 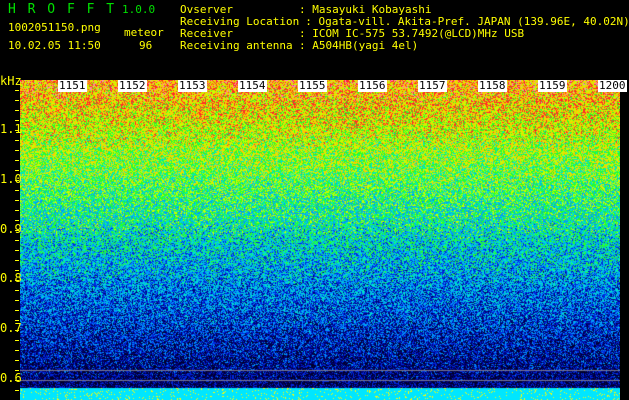 I want to click on info-label: Receiving antenna, so click(x=236, y=46).